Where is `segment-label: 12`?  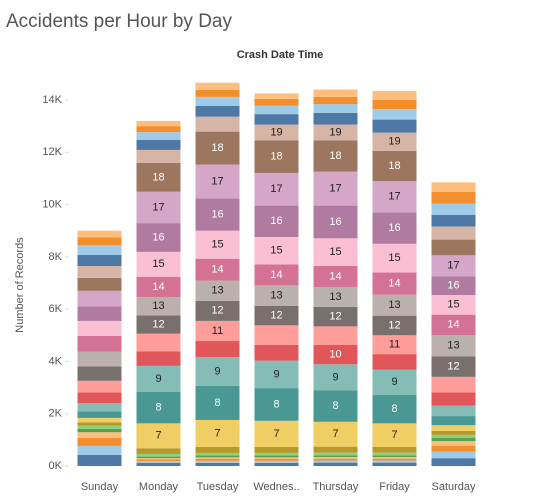 segment-label: 12 is located at coordinates (276, 315).